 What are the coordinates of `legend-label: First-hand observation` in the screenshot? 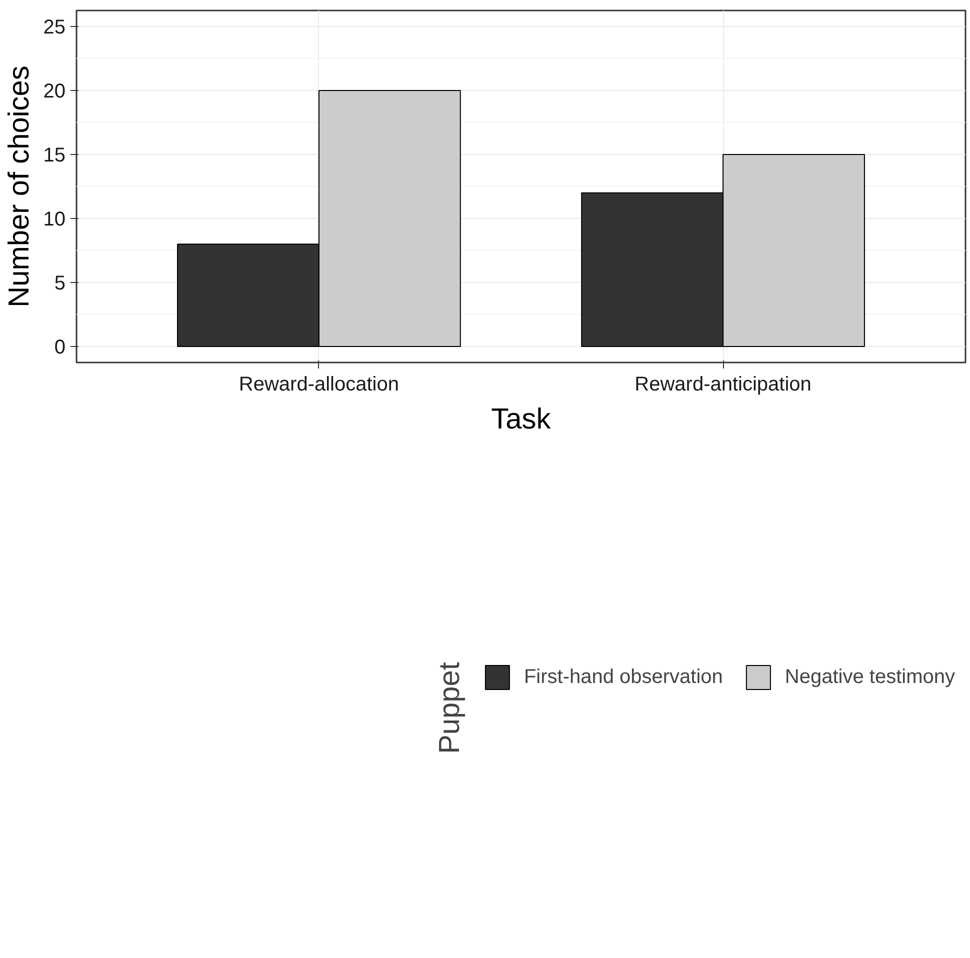 It's located at (623, 677).